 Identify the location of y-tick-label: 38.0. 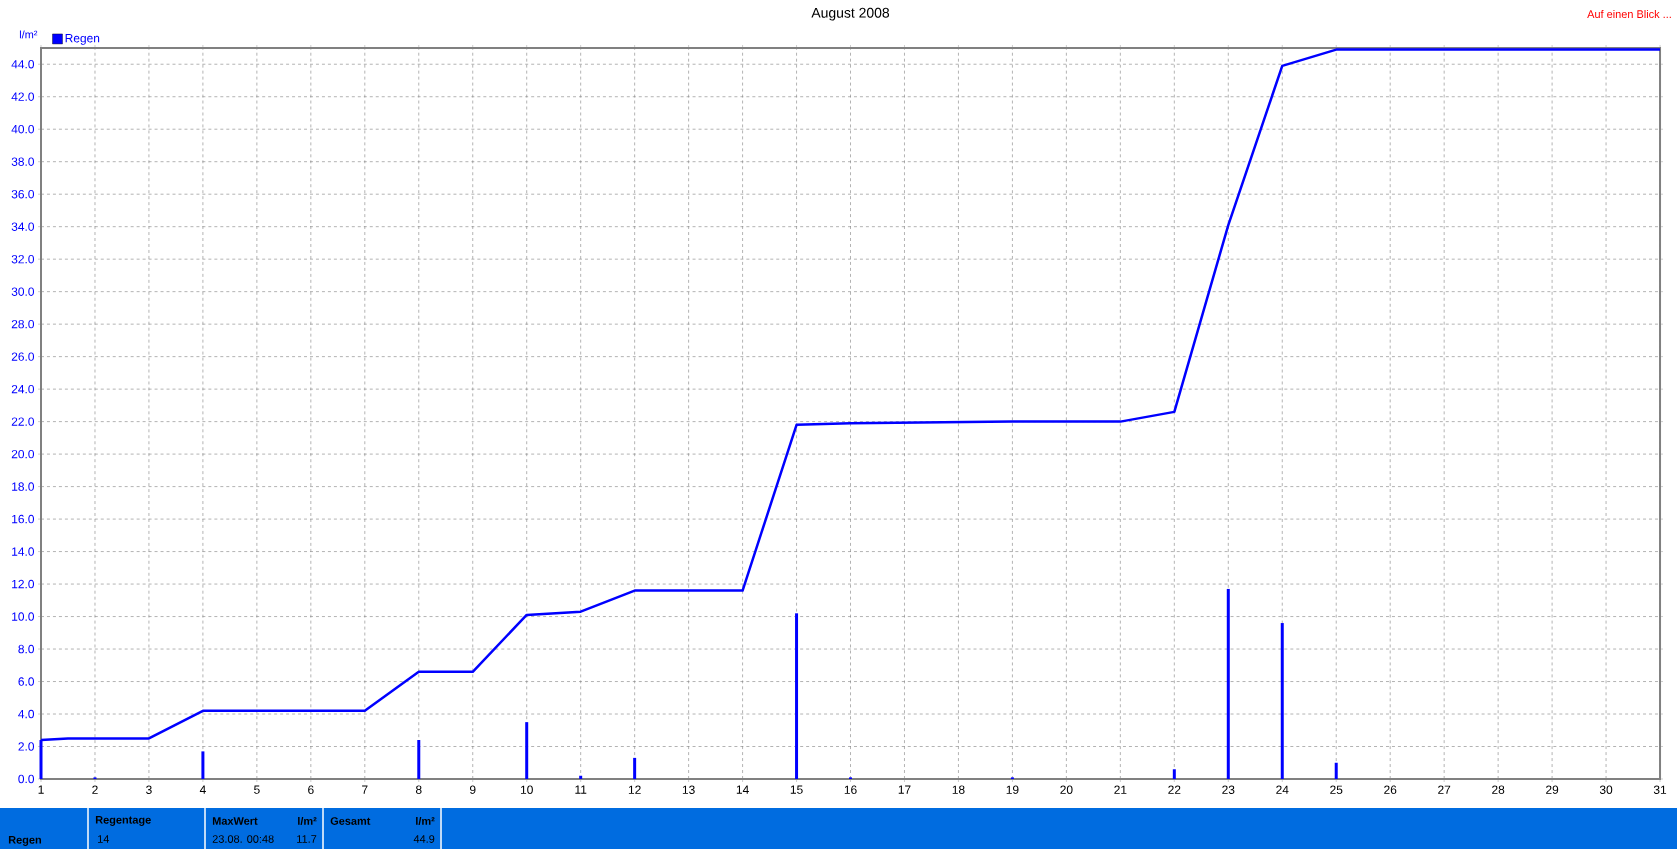
(23, 161).